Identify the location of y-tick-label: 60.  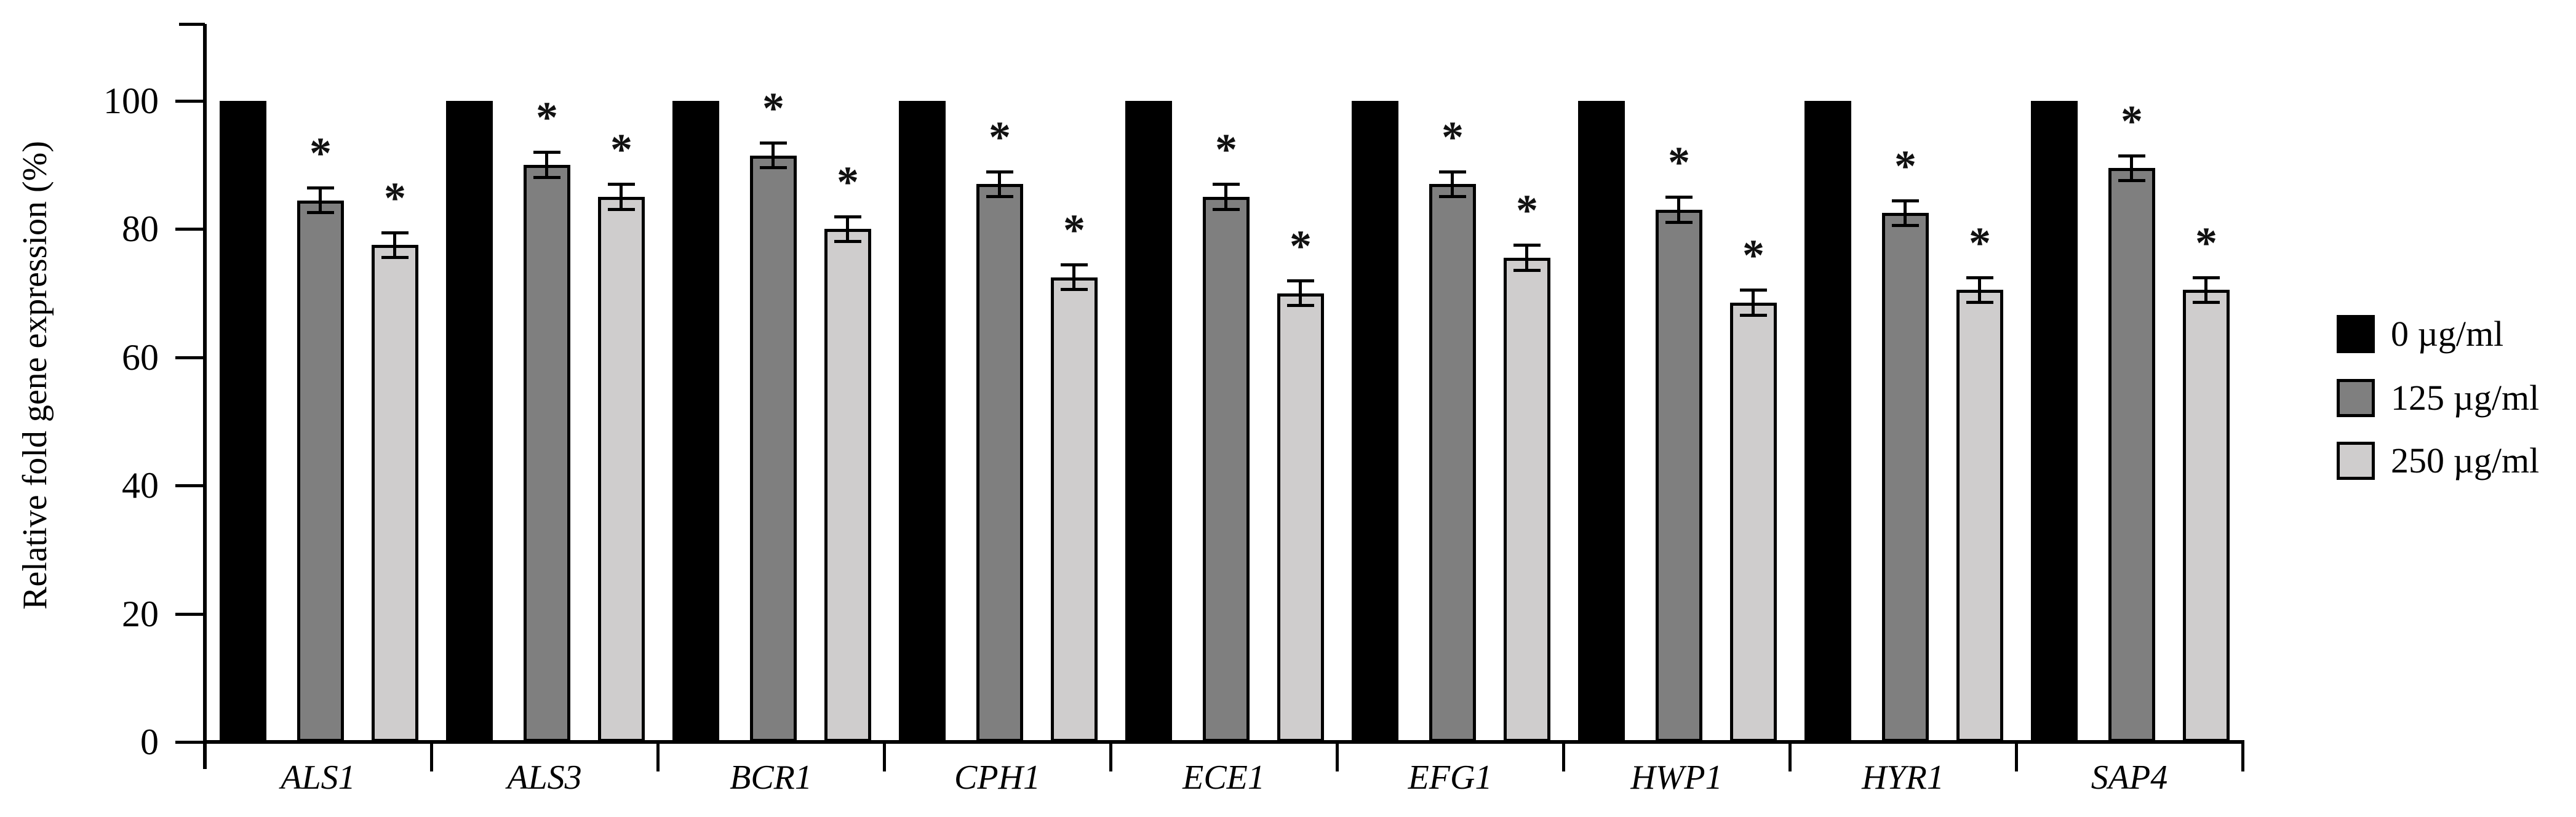
(140, 357).